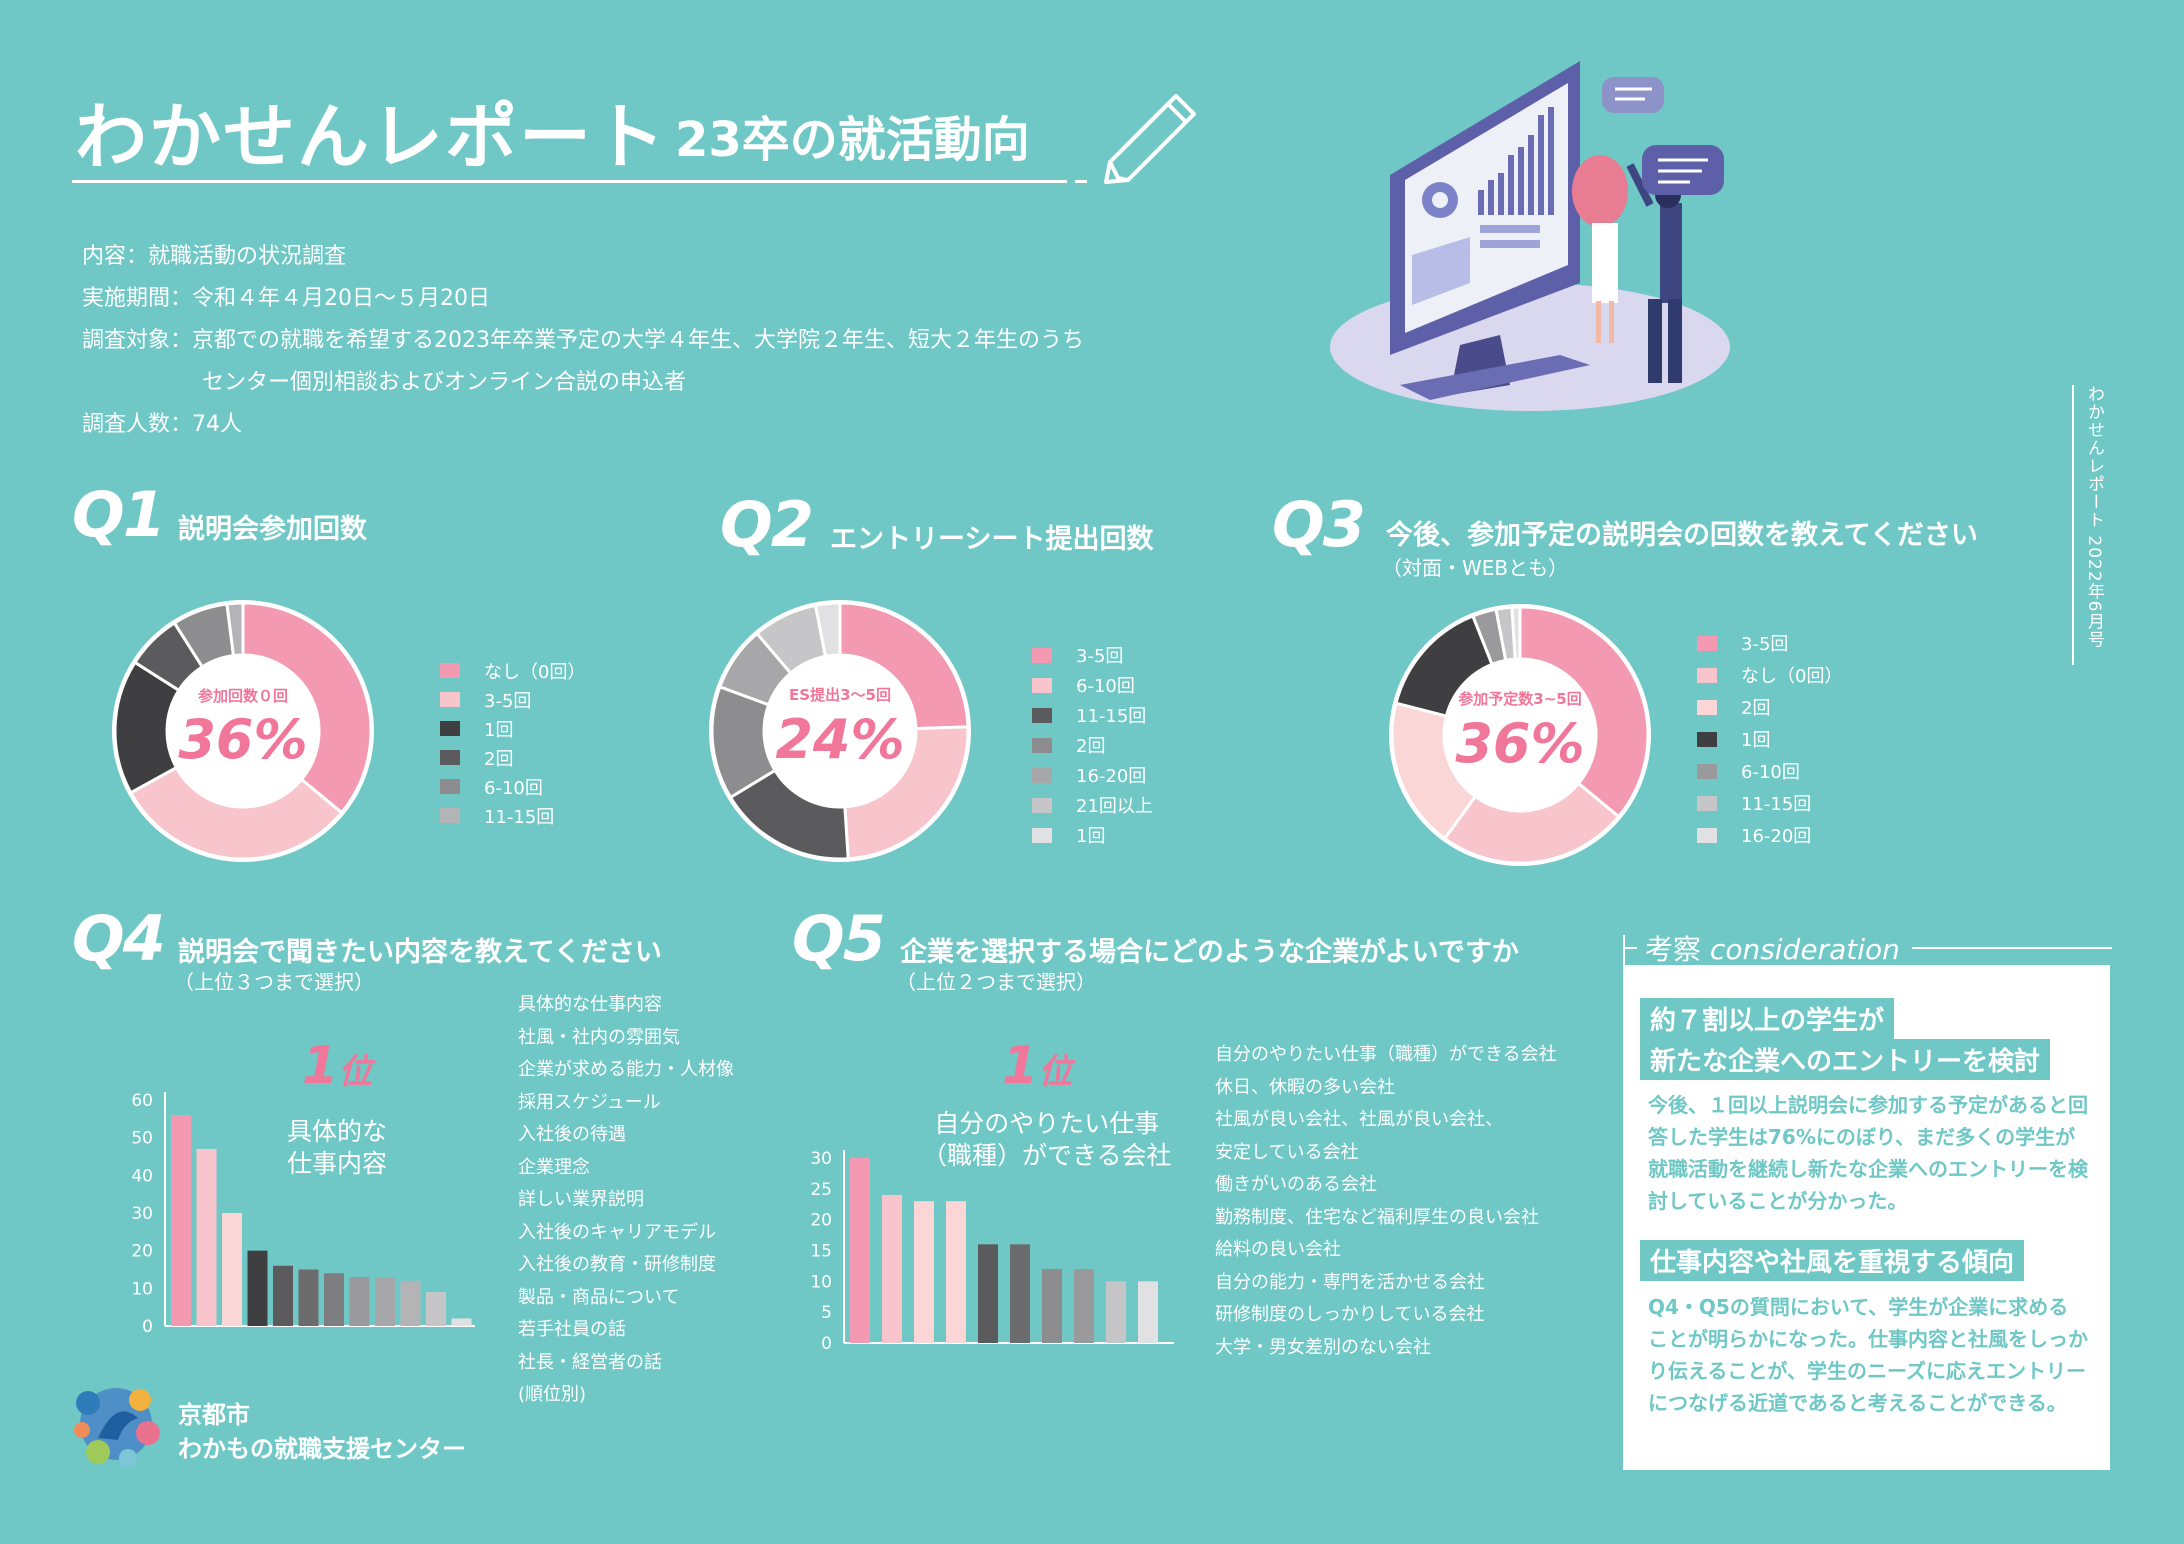  Describe the element at coordinates (450, 757) in the screenshot. I see `q1-legend-swatch` at that location.